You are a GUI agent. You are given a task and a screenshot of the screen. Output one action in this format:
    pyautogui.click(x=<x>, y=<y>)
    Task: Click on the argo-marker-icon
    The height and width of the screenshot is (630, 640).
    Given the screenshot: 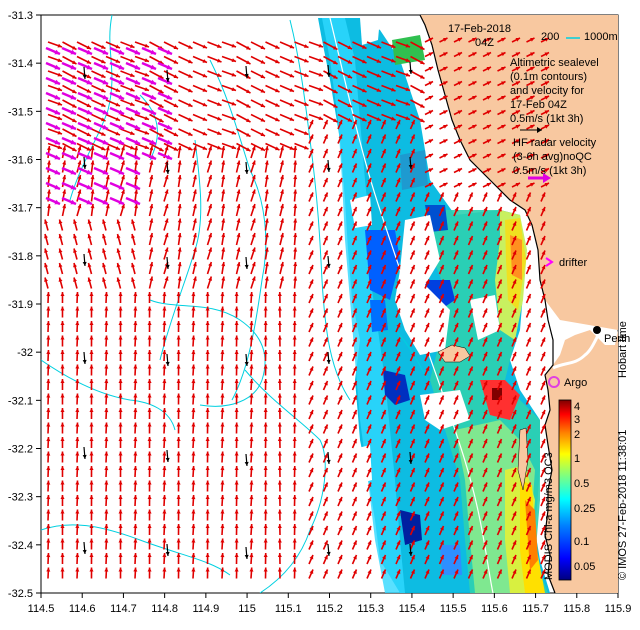 What is the action you would take?
    pyautogui.click(x=554, y=382)
    